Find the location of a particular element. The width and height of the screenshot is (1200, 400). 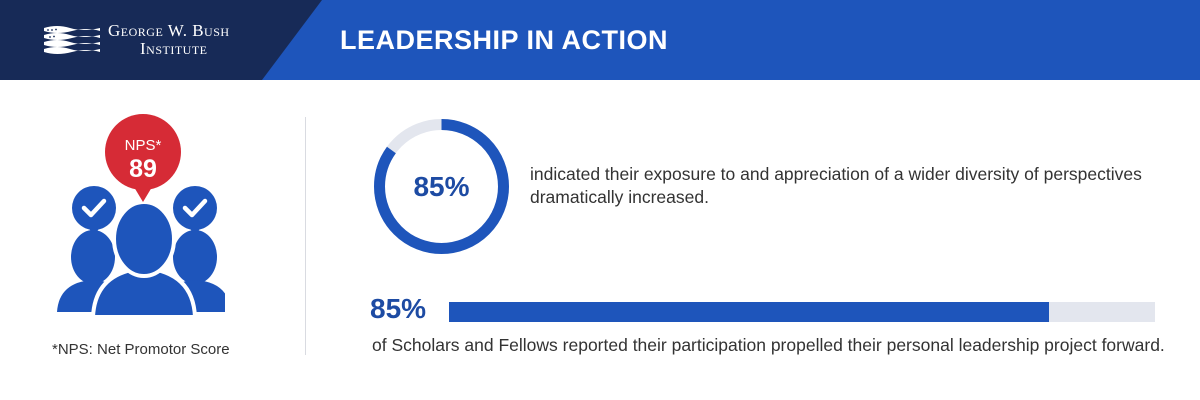

page-title: LEADERSHIP IN ACTION is located at coordinates (504, 40).